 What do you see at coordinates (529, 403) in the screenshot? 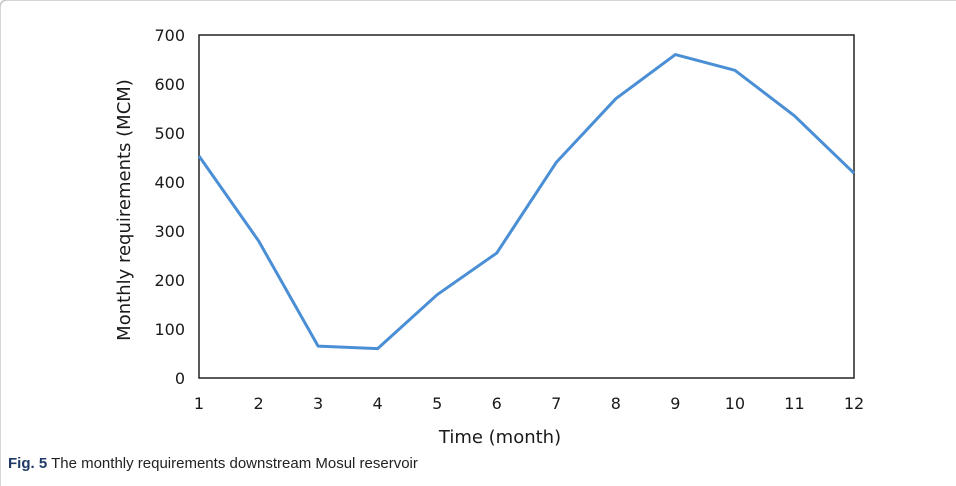
I see `x-axis-ticks: 1 2 3 4 5 6 7 8 9 10 11 12` at bounding box center [529, 403].